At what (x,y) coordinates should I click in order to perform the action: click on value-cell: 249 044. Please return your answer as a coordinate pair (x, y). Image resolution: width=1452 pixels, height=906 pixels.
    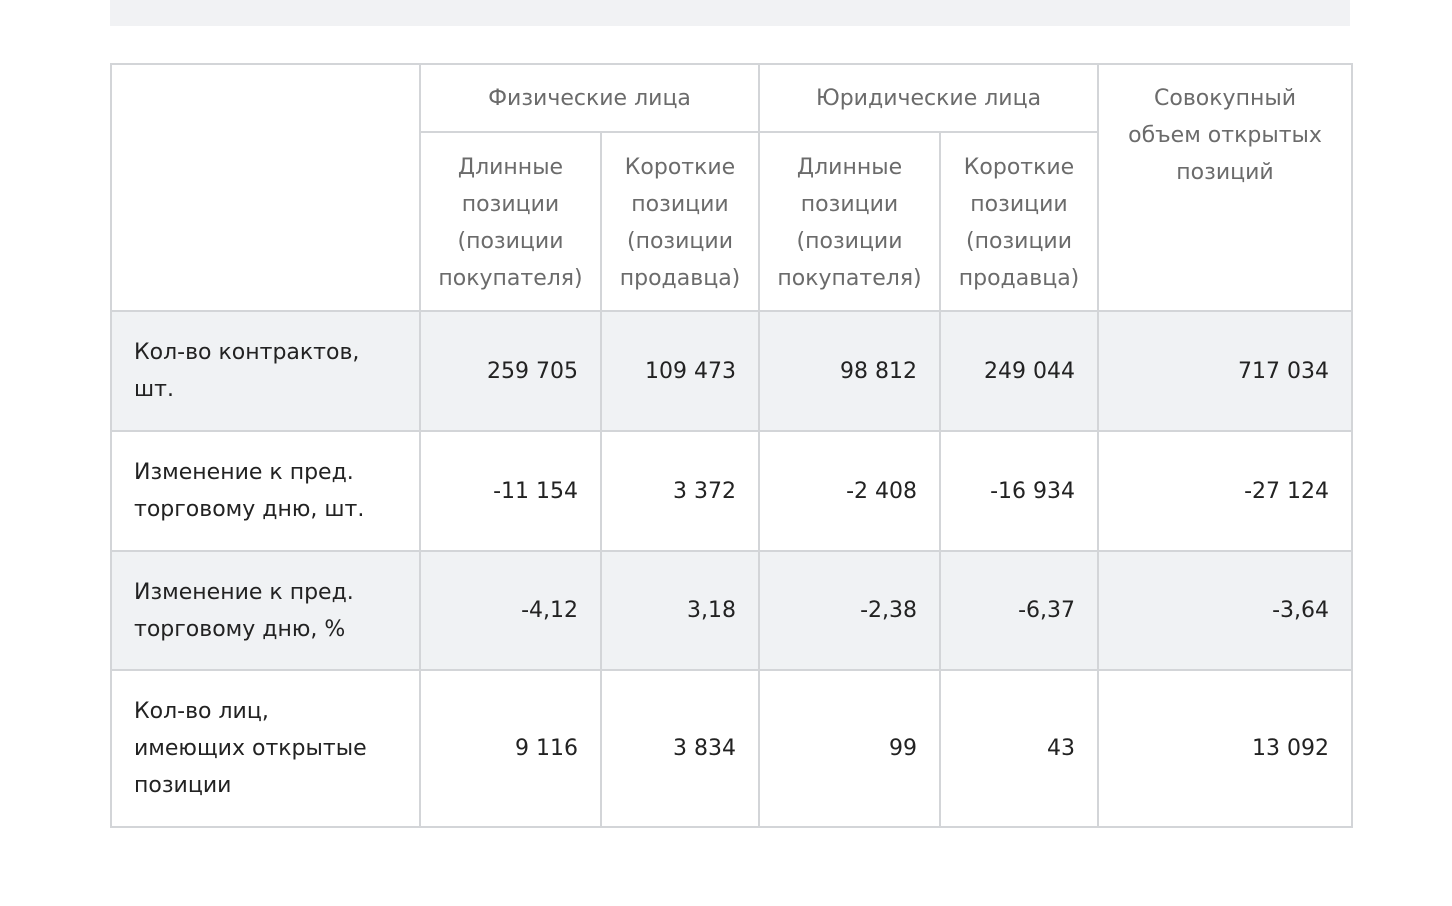
    Looking at the image, I should click on (1019, 371).